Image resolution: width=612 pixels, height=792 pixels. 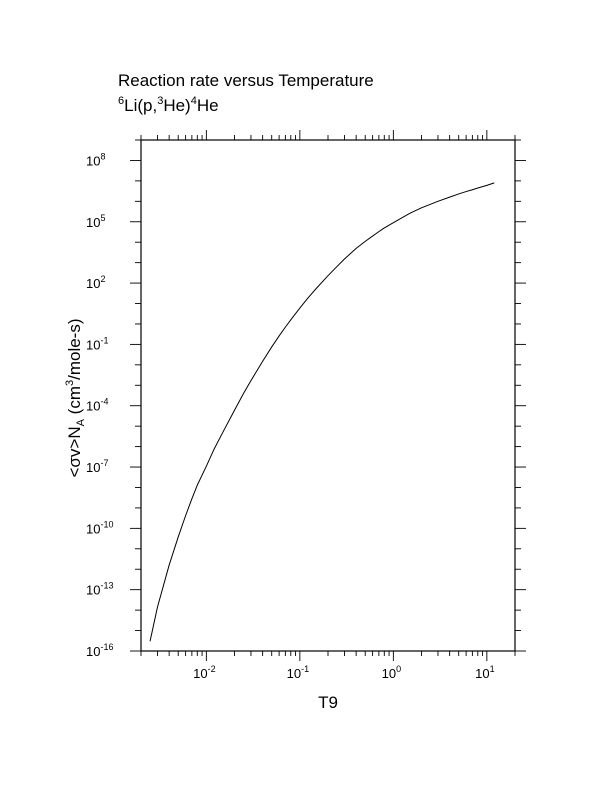 I want to click on ylabel-sub: A, so click(x=81, y=422).